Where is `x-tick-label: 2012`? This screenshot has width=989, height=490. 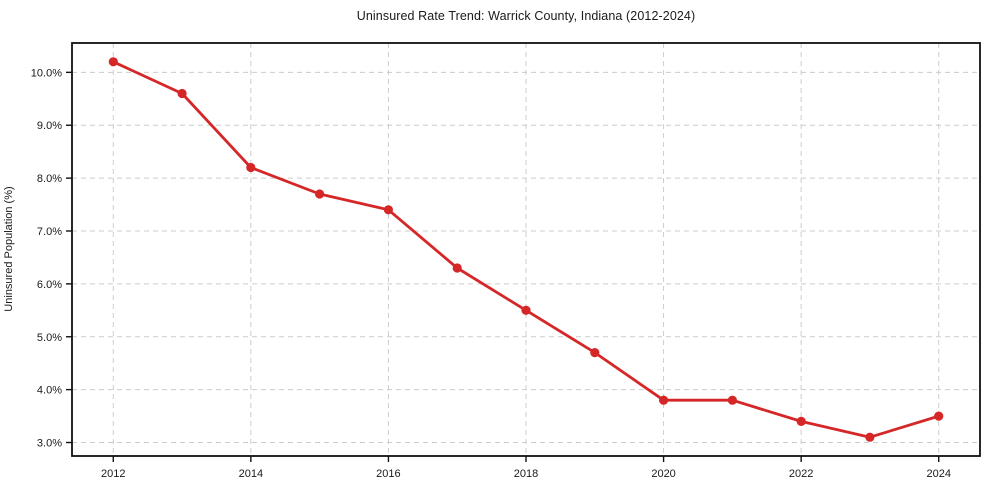 x-tick-label: 2012 is located at coordinates (113, 474).